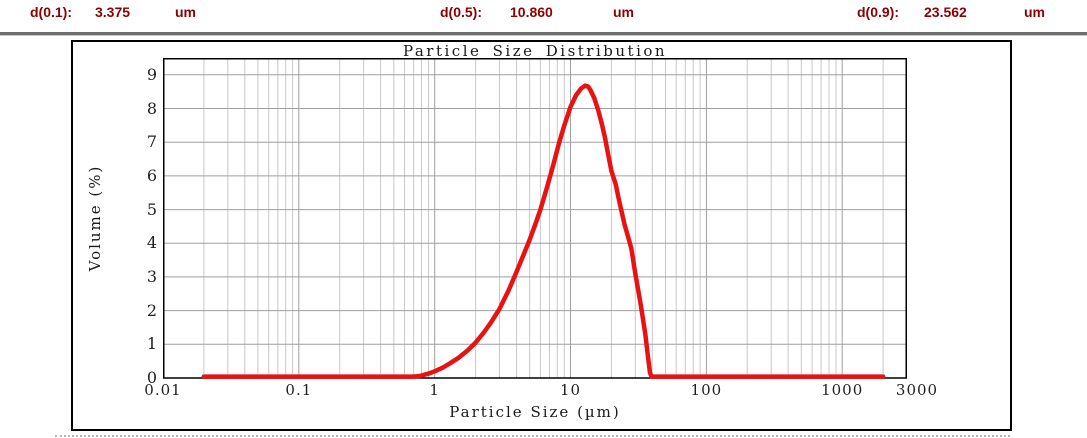 This screenshot has width=1087, height=438. What do you see at coordinates (917, 390) in the screenshot?
I see `x-tick-label: 3000` at bounding box center [917, 390].